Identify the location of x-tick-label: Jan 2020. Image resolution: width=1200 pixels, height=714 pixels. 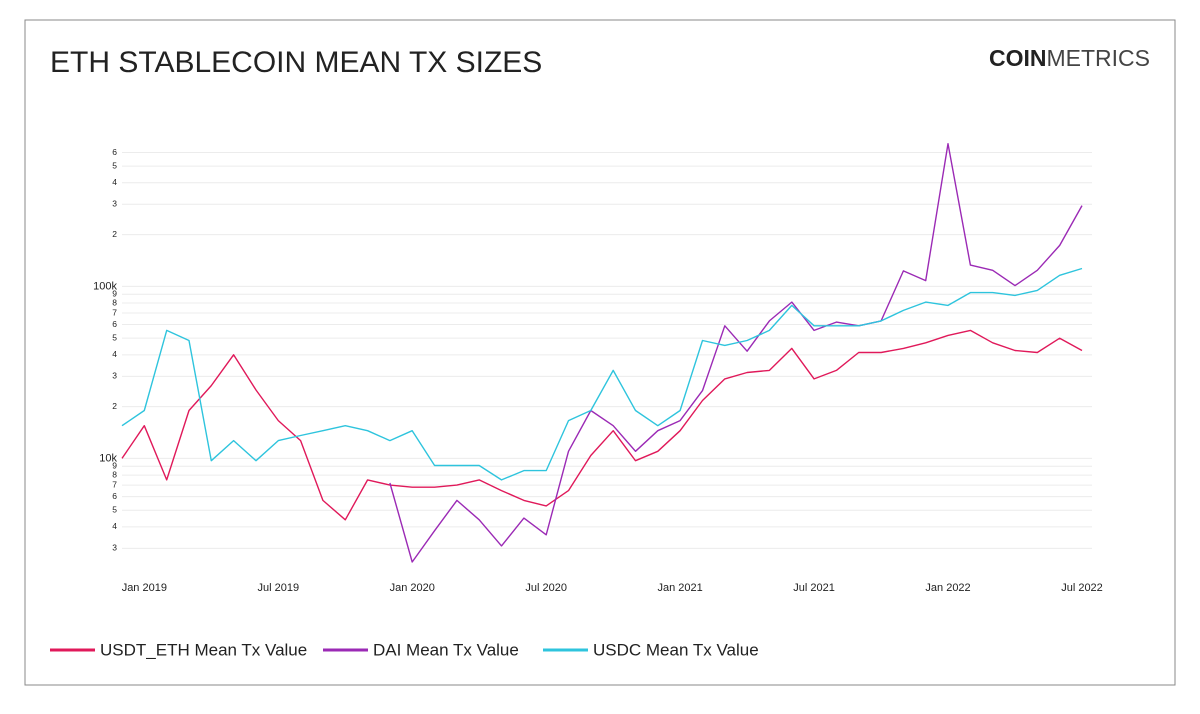
(412, 588).